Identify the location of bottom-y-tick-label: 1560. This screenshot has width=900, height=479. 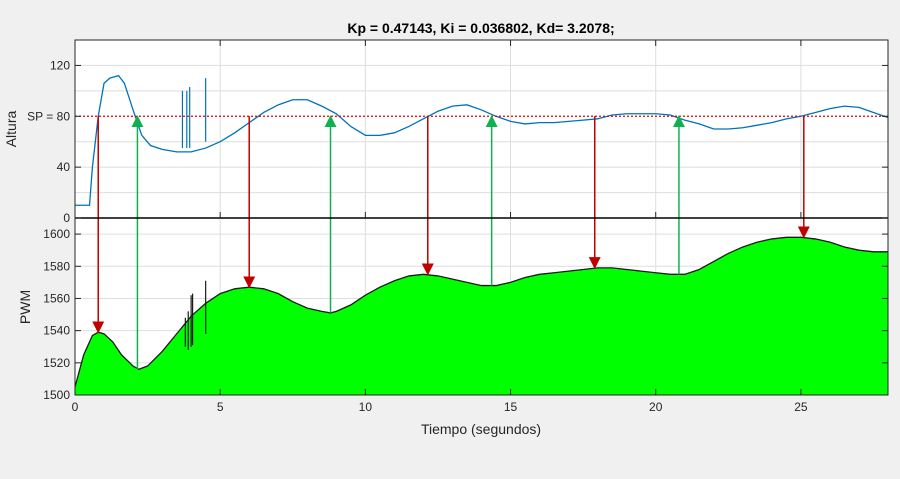
(56, 298).